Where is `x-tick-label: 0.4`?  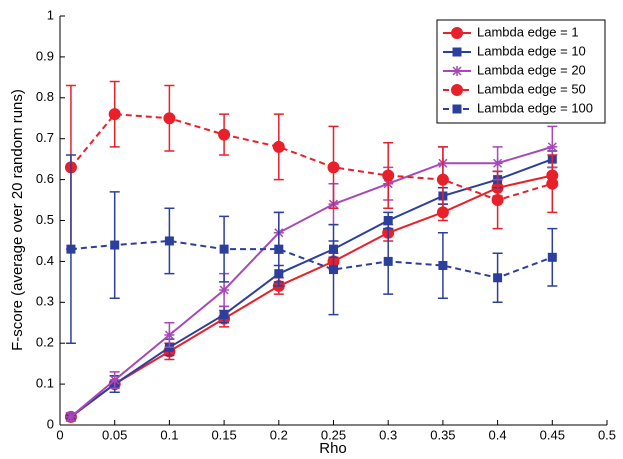
x-tick-label: 0.4 is located at coordinates (498, 434).